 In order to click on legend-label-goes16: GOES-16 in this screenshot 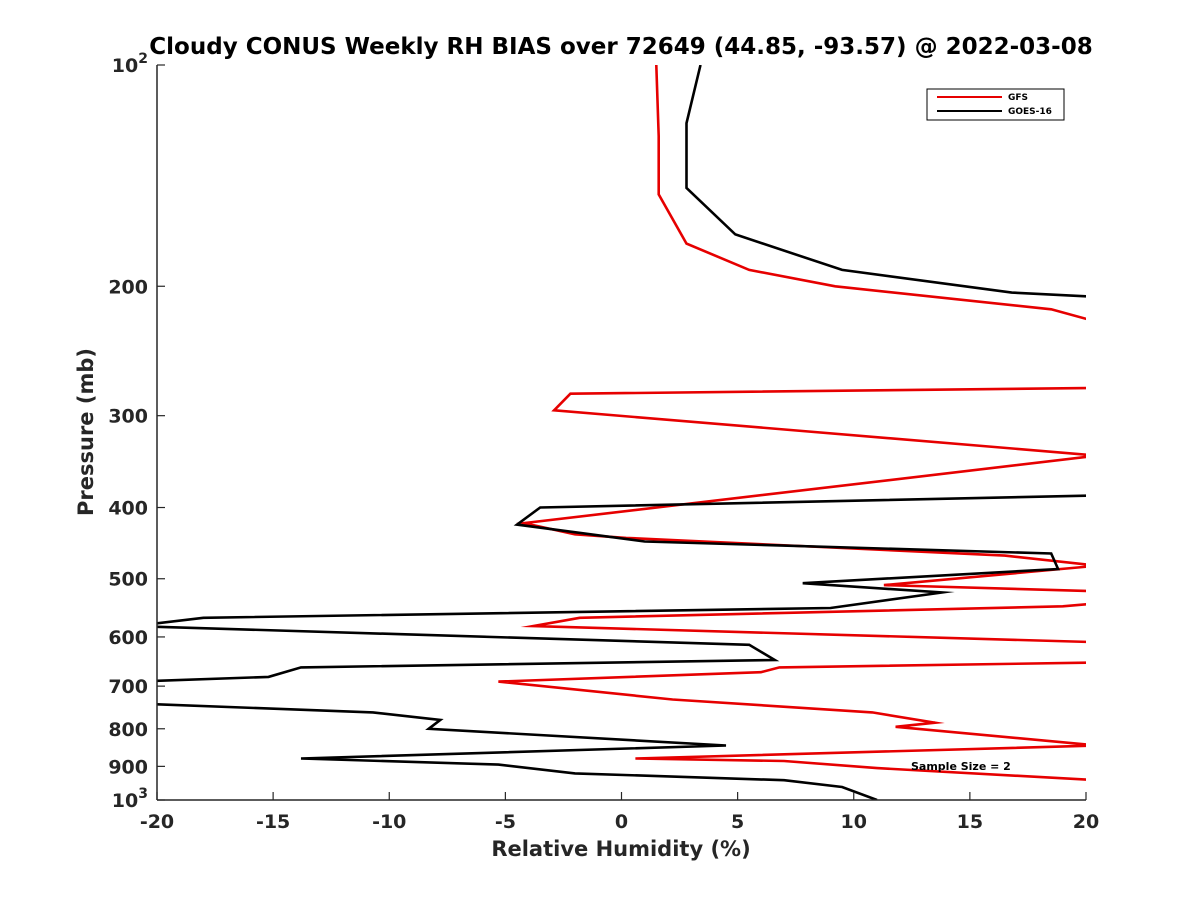, I will do `click(1030, 112)`.